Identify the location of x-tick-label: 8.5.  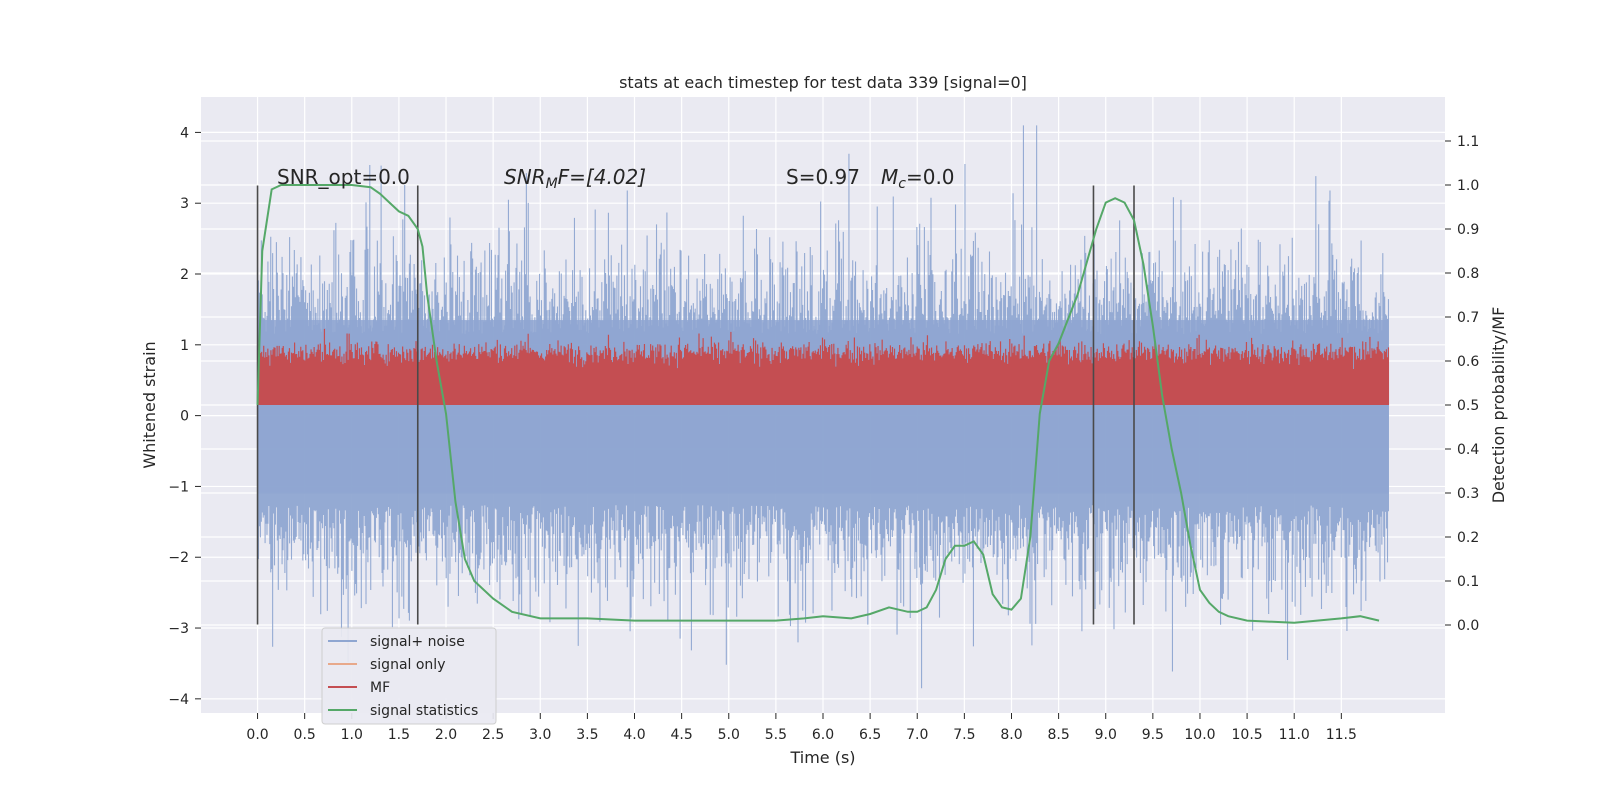
(1058, 735).